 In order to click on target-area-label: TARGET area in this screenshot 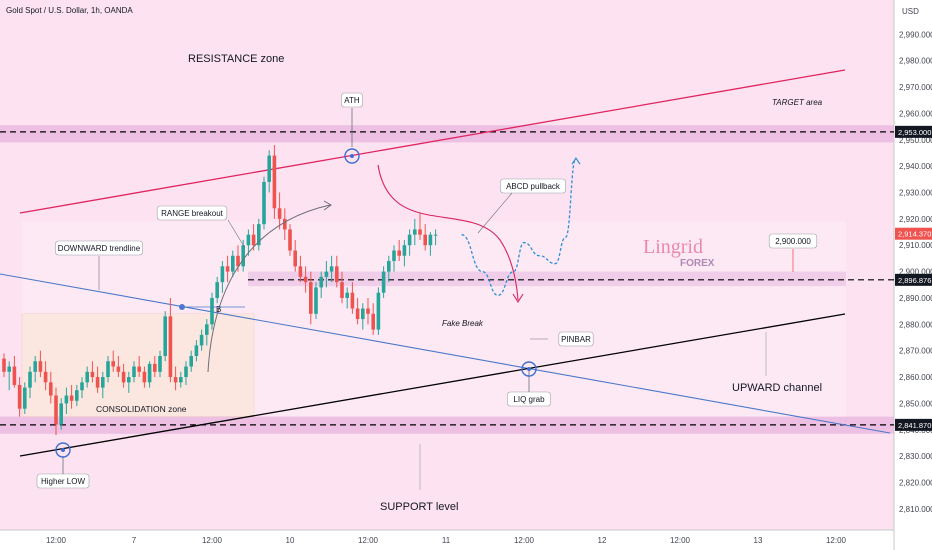, I will do `click(797, 102)`.